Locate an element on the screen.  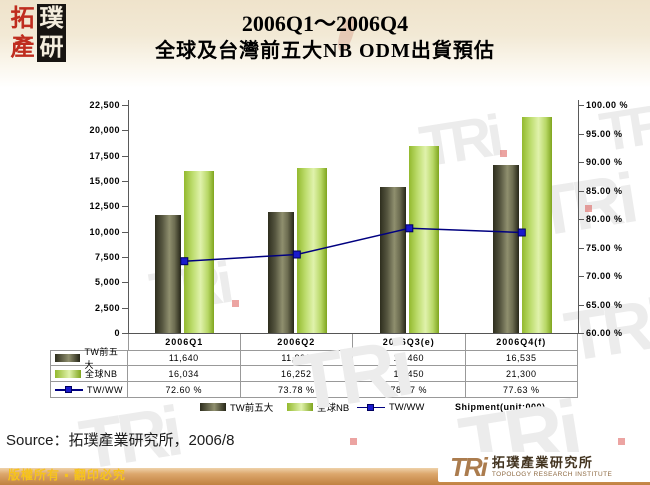
category-header-cell: 2006Q4(f) is located at coordinates (521, 342).